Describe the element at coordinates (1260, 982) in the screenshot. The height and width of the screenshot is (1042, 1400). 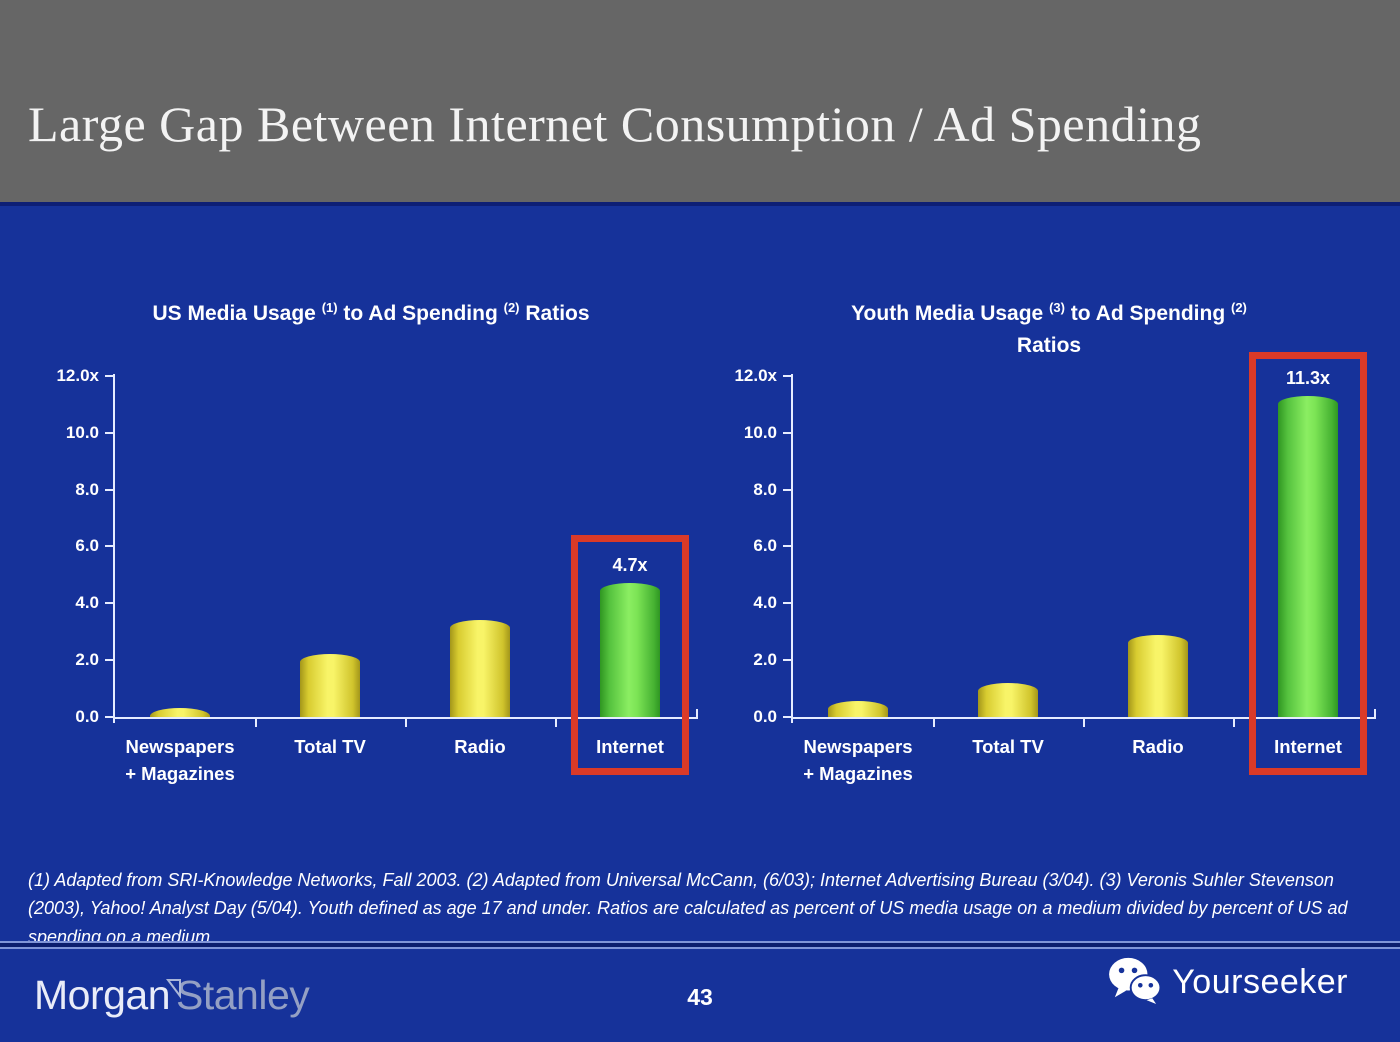
I see `watermark-label: Yourseeker` at that location.